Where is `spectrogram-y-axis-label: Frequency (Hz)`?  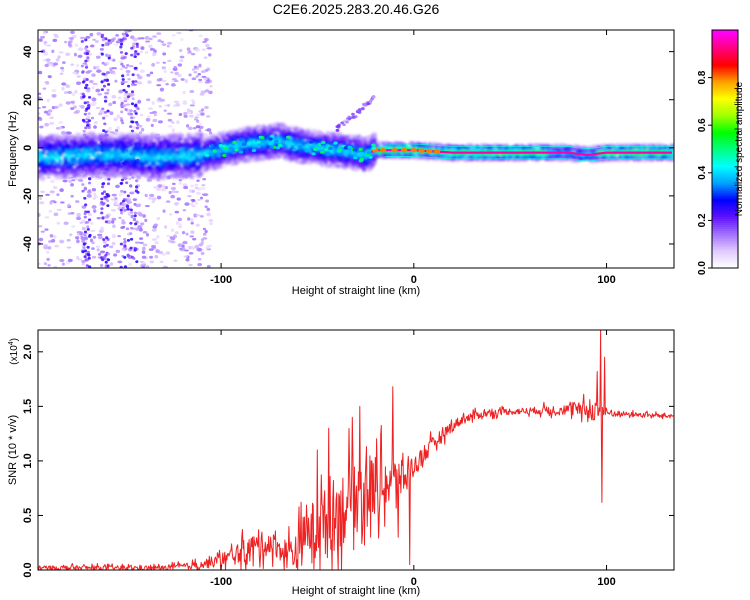 spectrogram-y-axis-label: Frequency (Hz) is located at coordinates (13, 149).